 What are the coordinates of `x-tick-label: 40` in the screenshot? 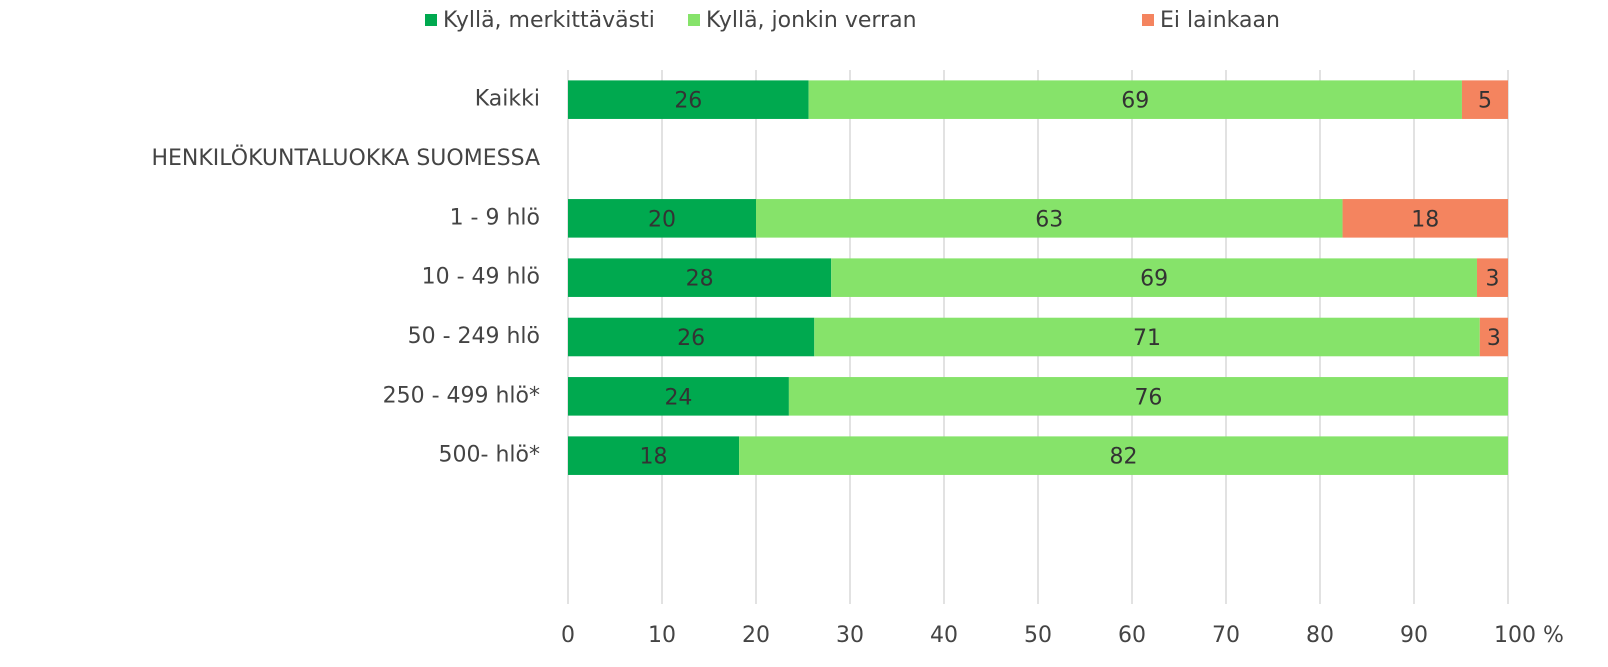 It's located at (944, 635).